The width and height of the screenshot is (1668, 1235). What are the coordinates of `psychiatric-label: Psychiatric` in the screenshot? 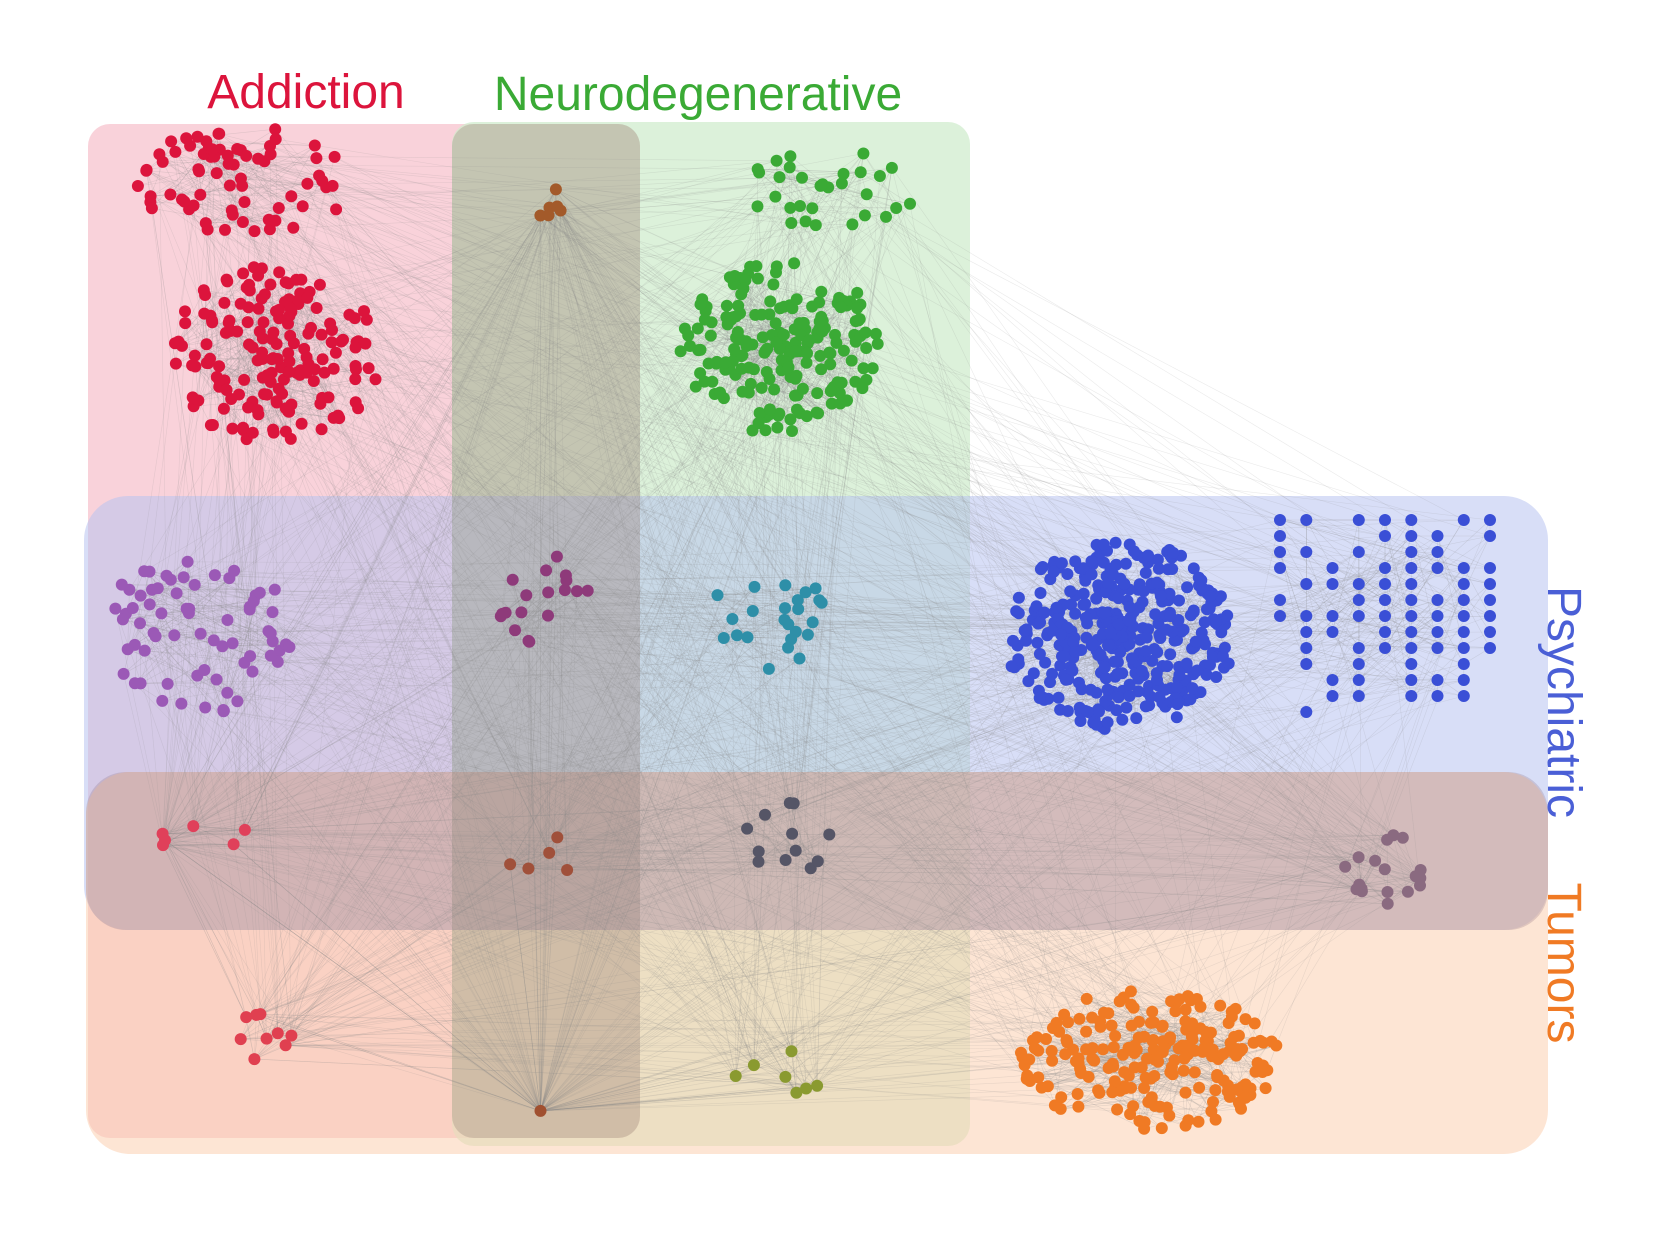 It's located at (1563, 702).